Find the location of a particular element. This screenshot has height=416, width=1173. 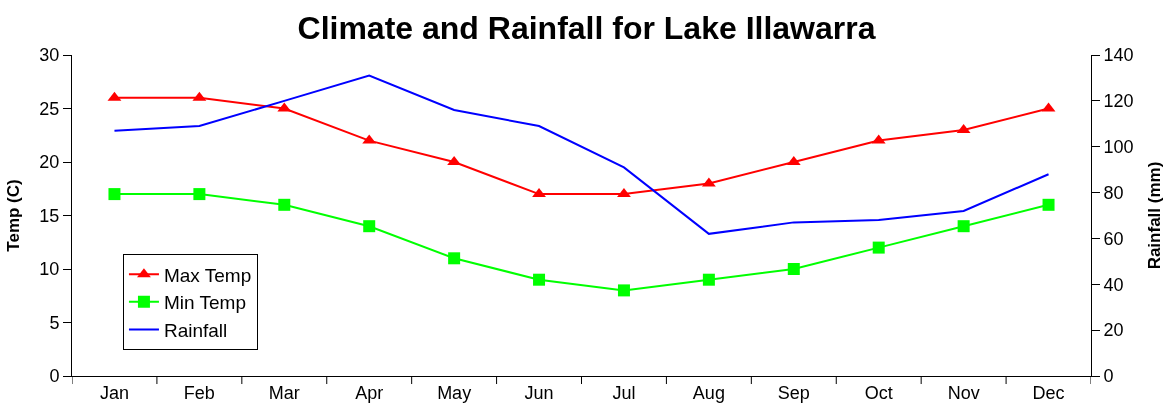

x-tick-label: Feb is located at coordinates (199, 392).